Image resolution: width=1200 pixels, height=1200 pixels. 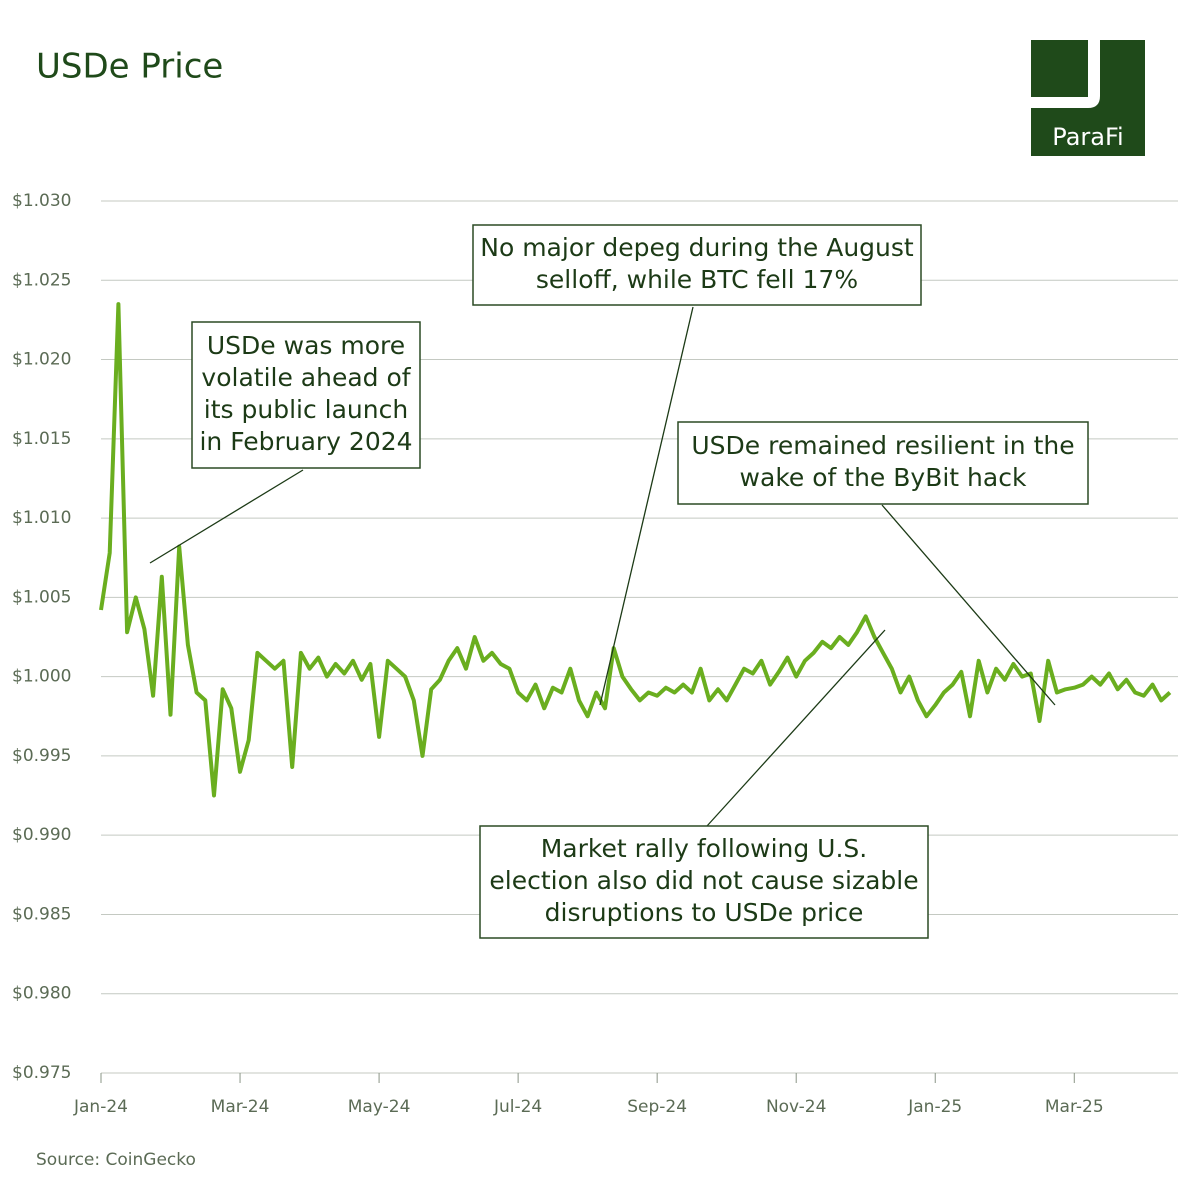 What do you see at coordinates (41, 677) in the screenshot?
I see `y-tick-label: $1.000` at bounding box center [41, 677].